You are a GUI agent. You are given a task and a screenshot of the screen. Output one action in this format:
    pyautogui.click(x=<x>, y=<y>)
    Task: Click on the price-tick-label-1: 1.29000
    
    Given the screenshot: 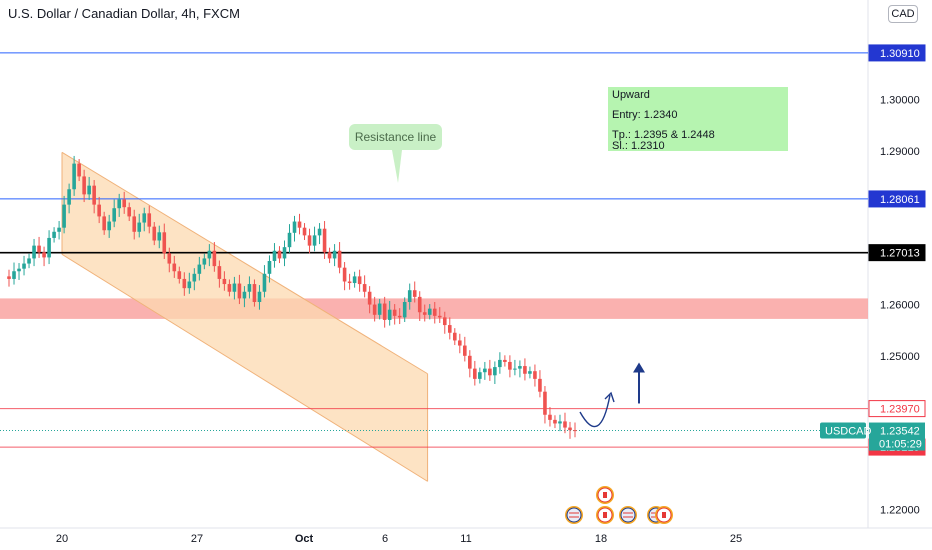 What is the action you would take?
    pyautogui.click(x=900, y=152)
    